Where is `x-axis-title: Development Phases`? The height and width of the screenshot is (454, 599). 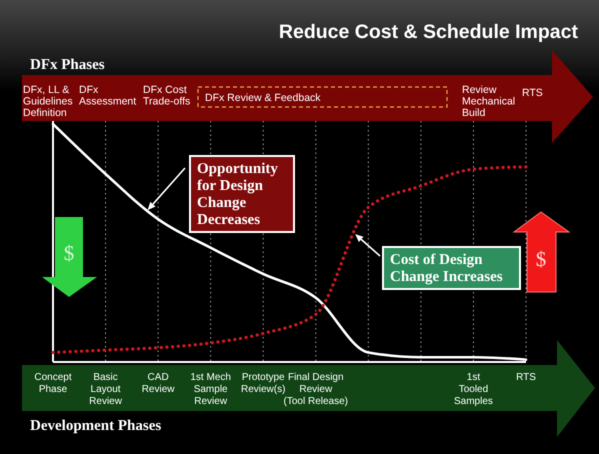
x-axis-title: Development Phases is located at coordinates (96, 426).